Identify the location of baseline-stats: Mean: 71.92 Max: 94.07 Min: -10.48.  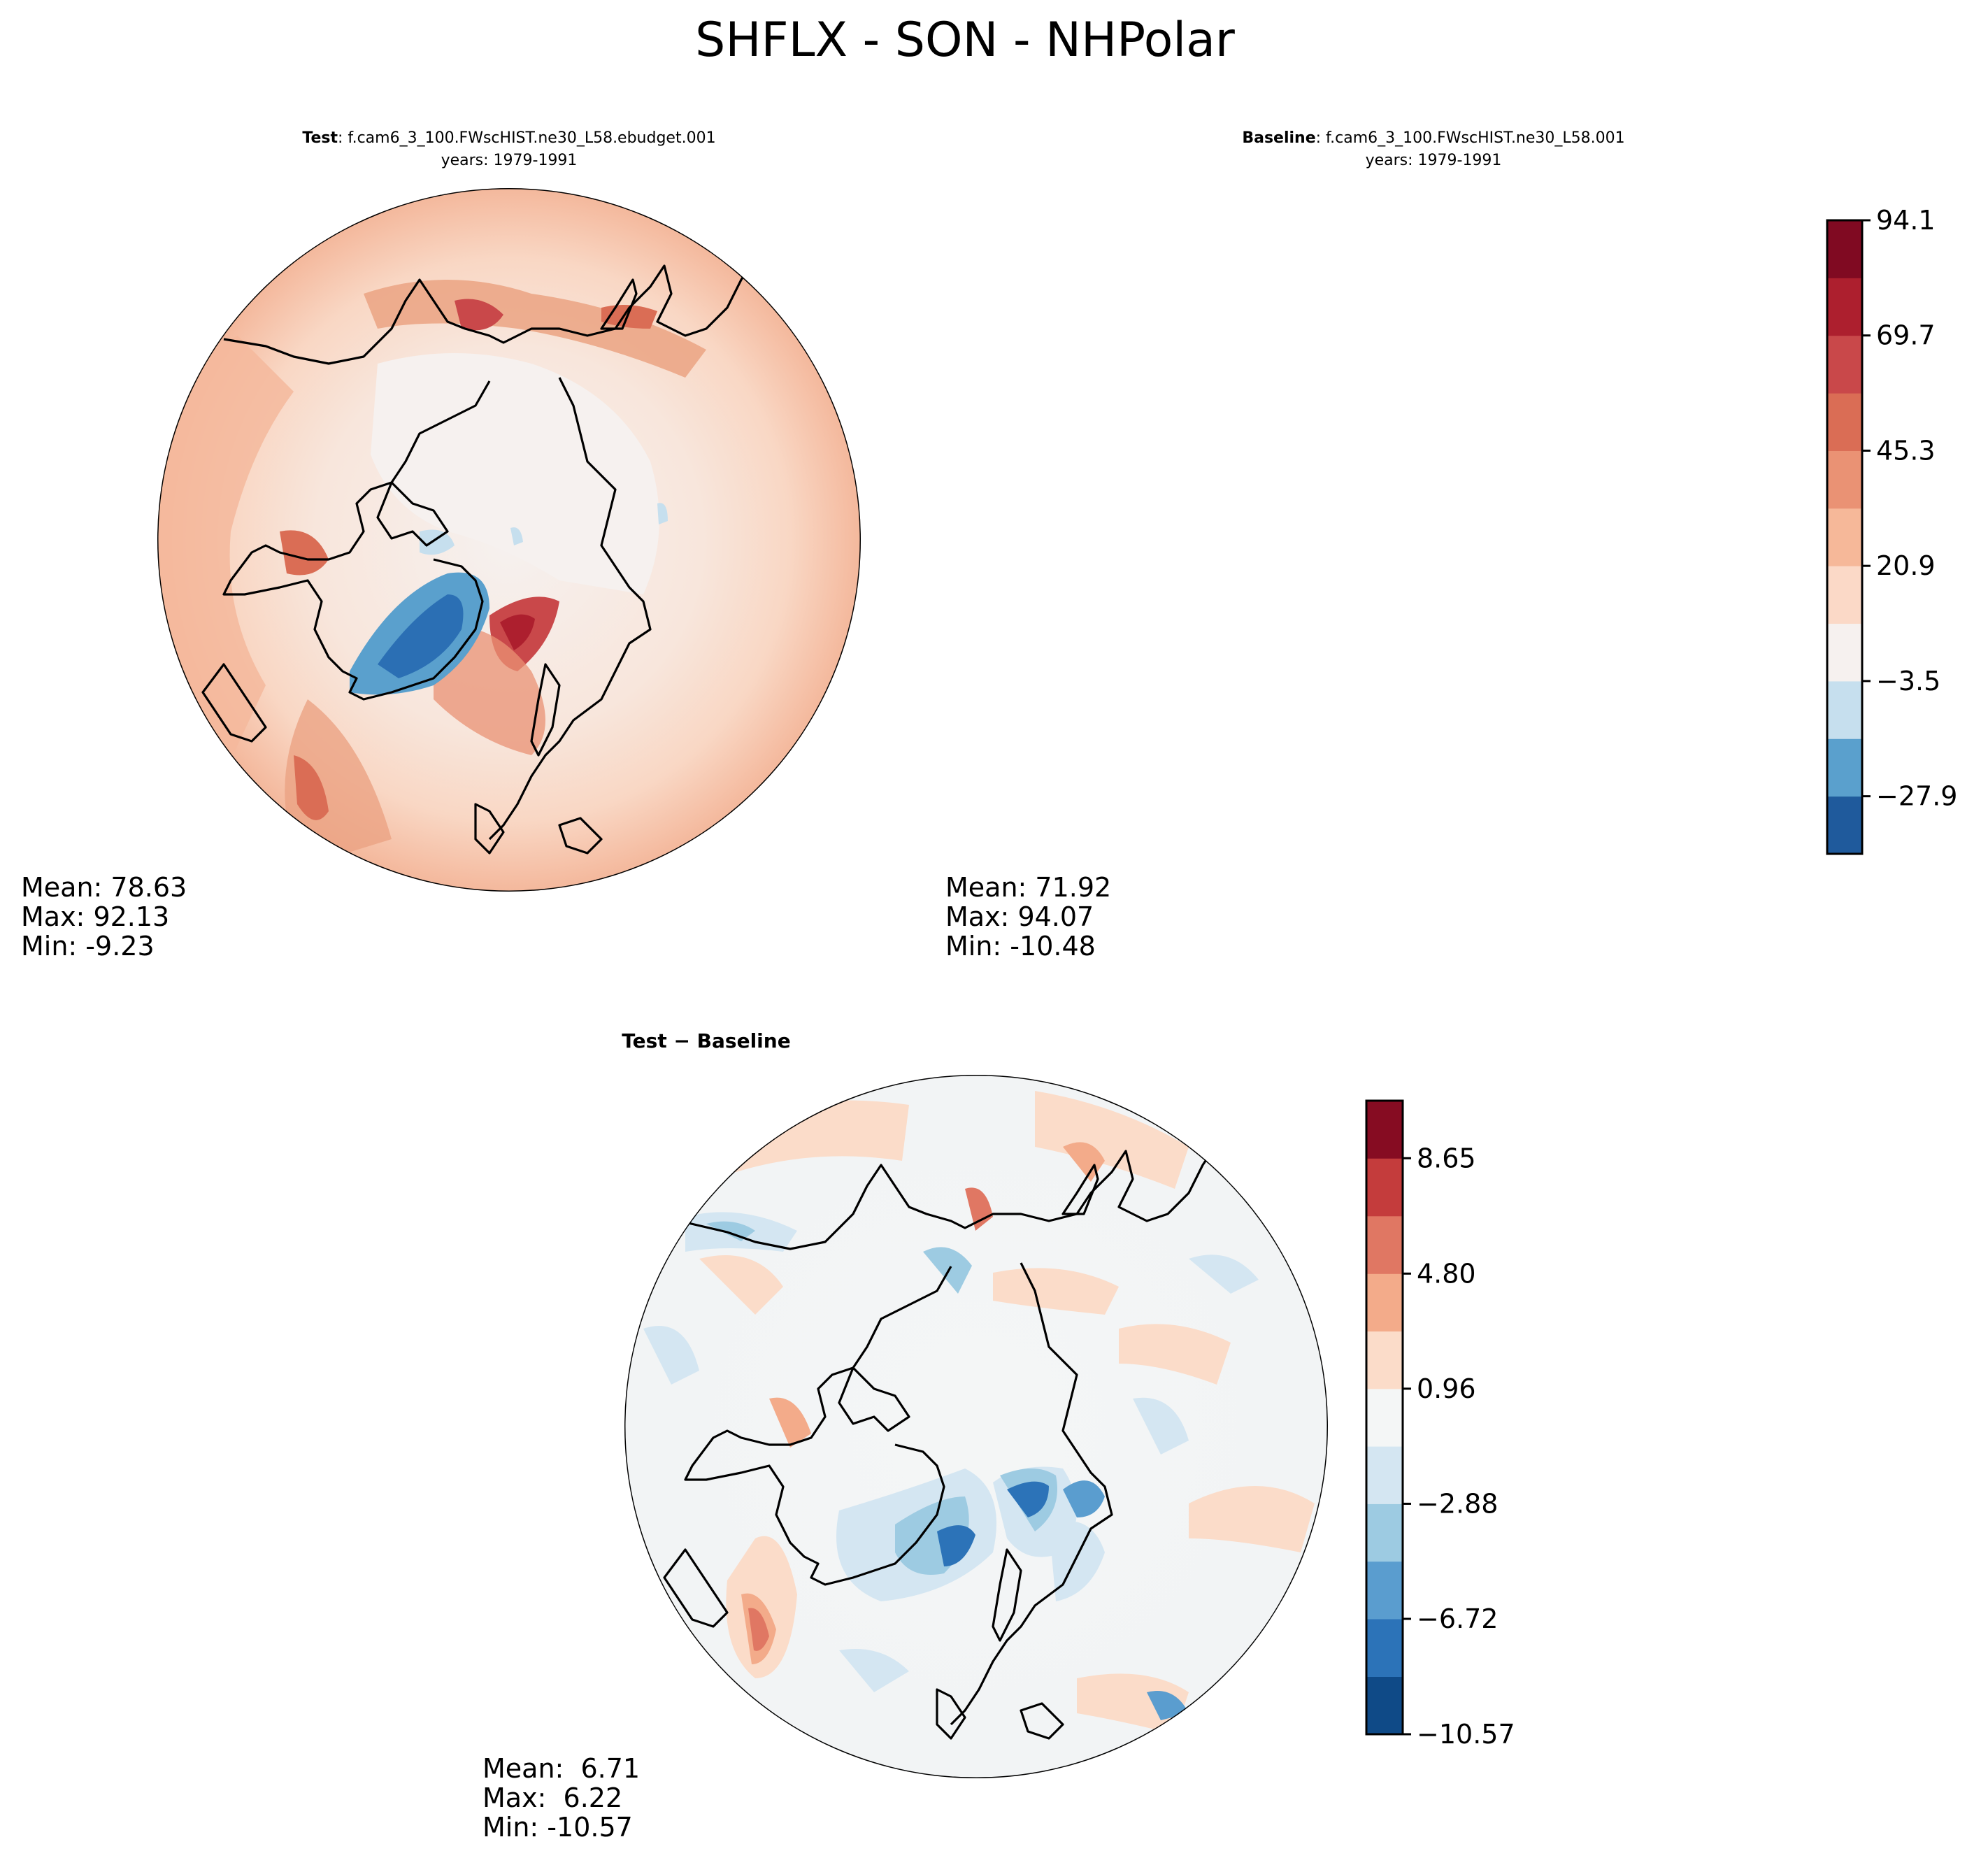
(1028, 917).